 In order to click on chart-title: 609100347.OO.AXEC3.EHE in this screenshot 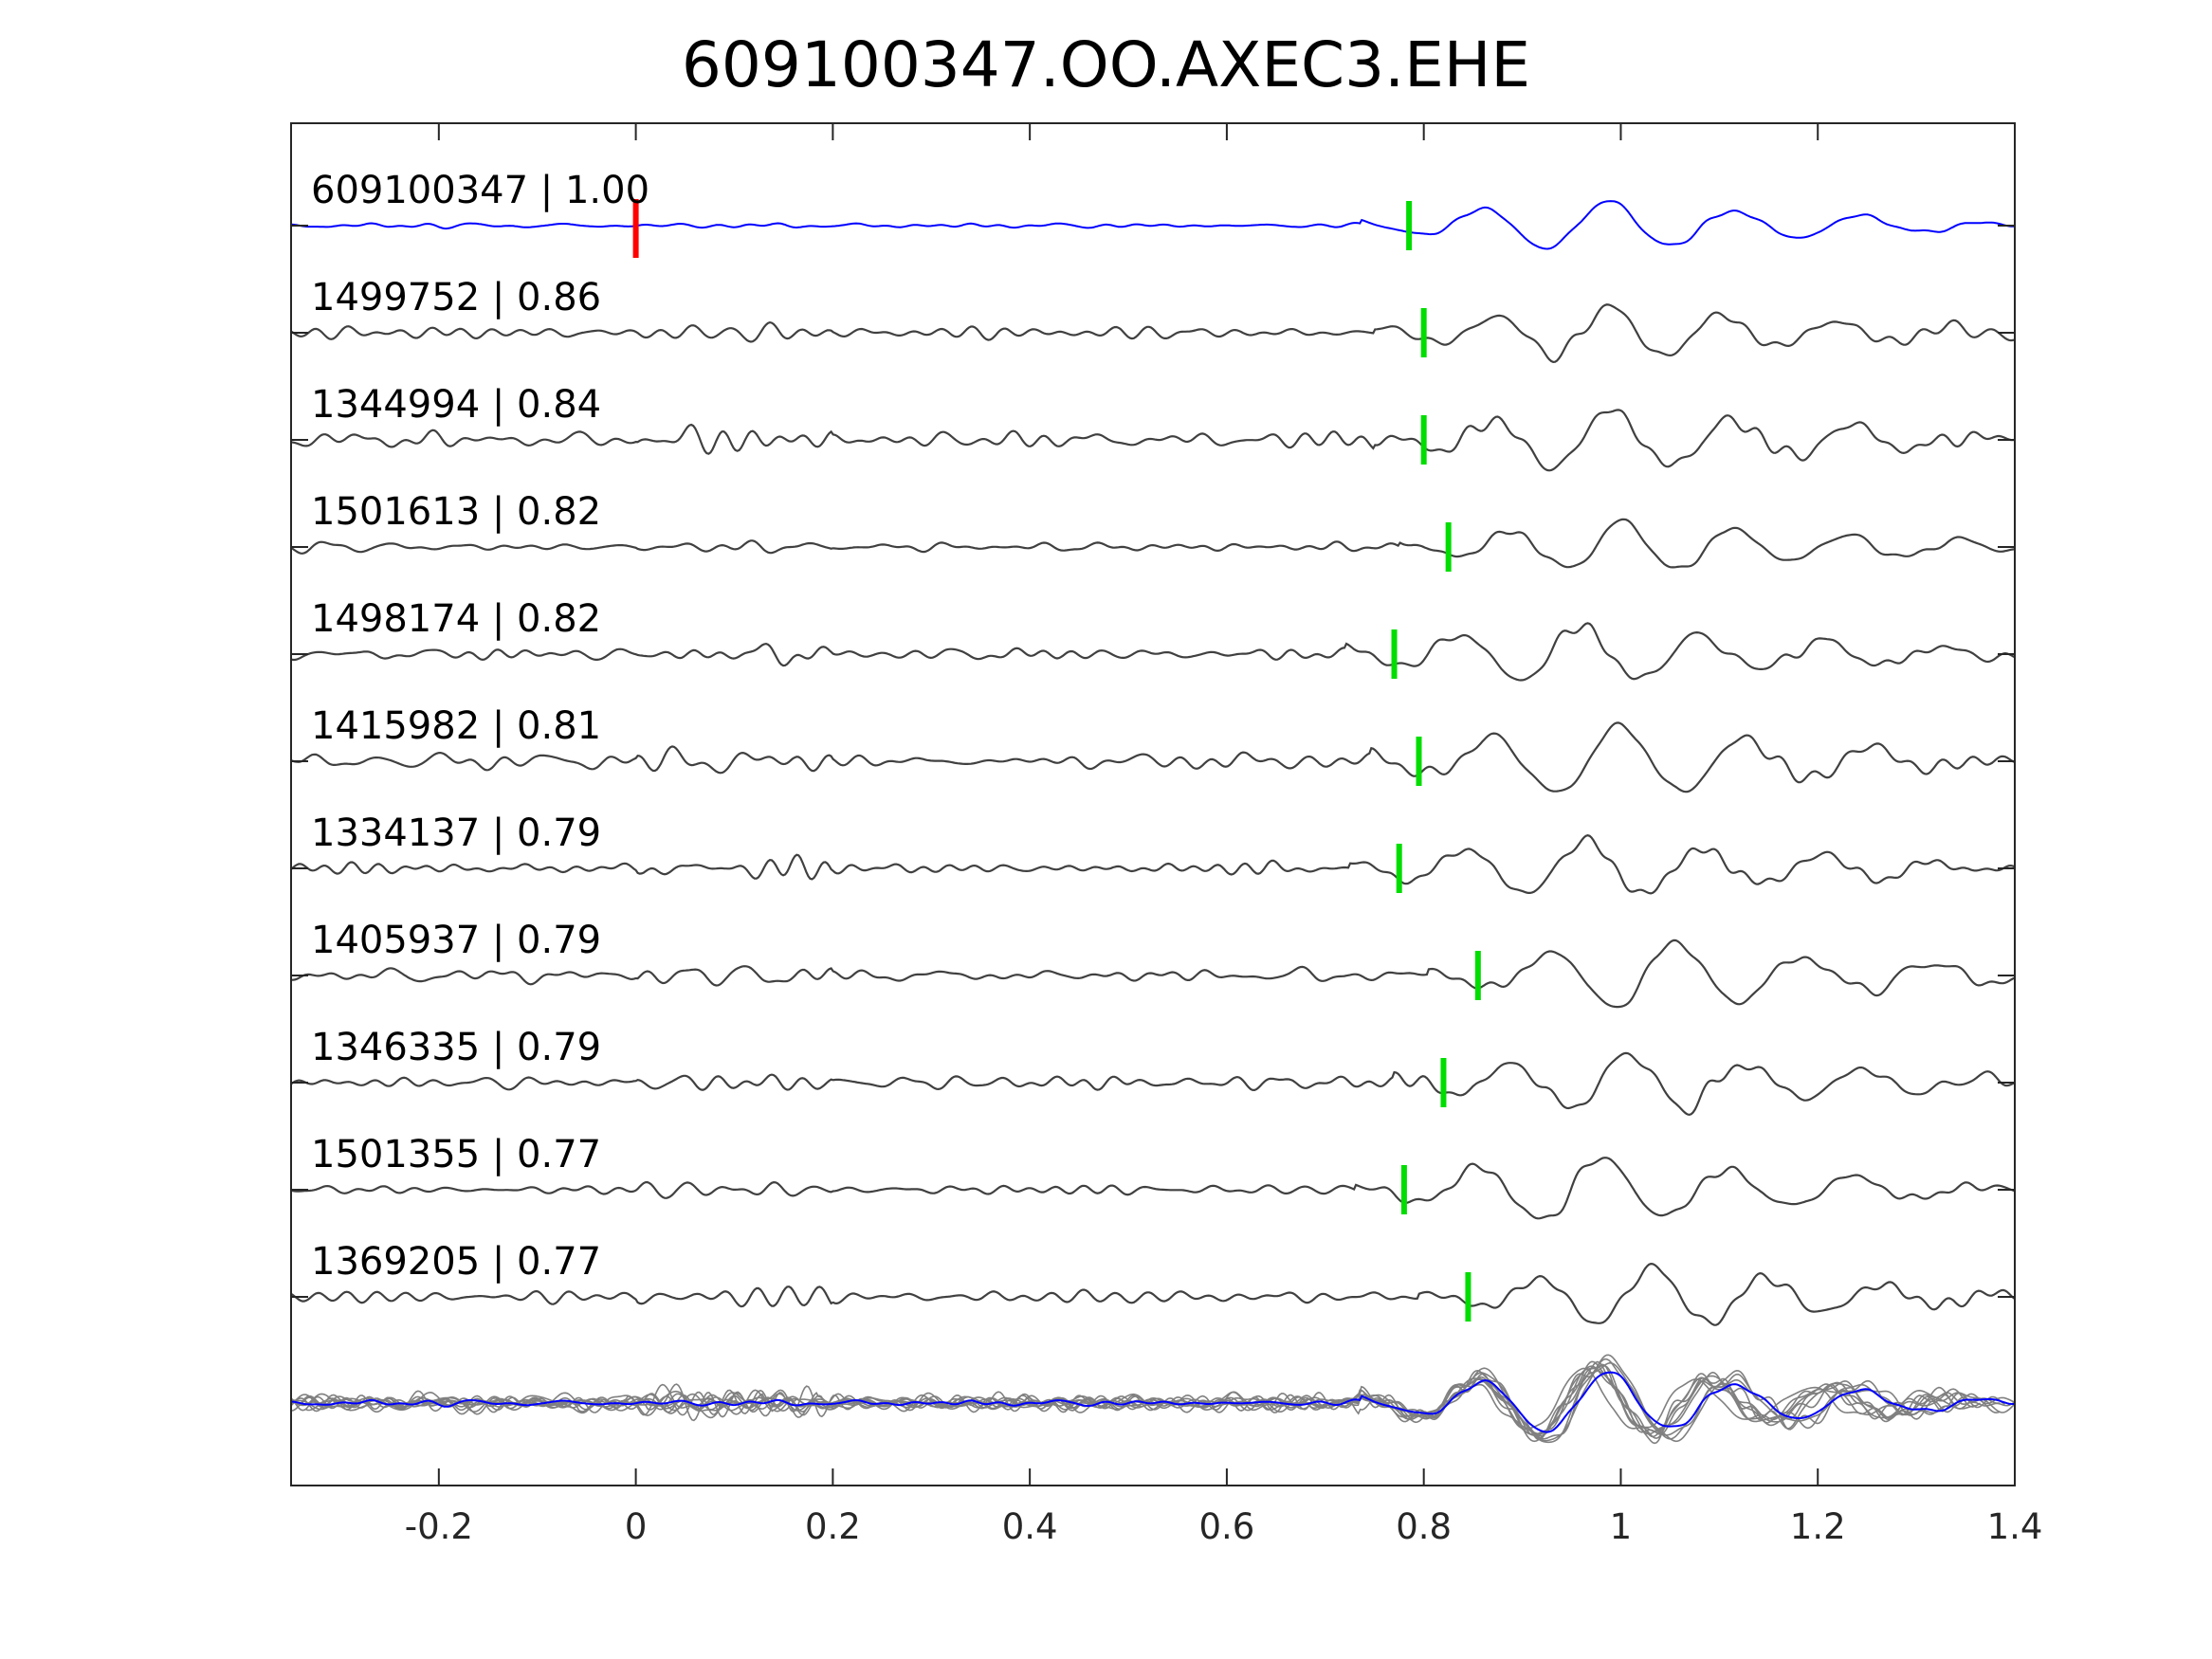, I will do `click(1106, 64)`.